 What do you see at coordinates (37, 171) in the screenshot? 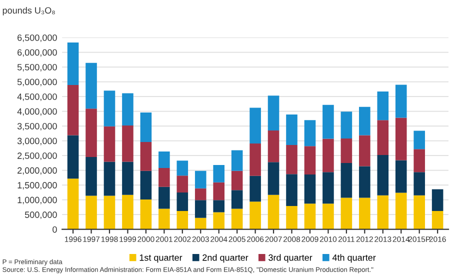
I see `y-tick-label: 2,000,000` at bounding box center [37, 171].